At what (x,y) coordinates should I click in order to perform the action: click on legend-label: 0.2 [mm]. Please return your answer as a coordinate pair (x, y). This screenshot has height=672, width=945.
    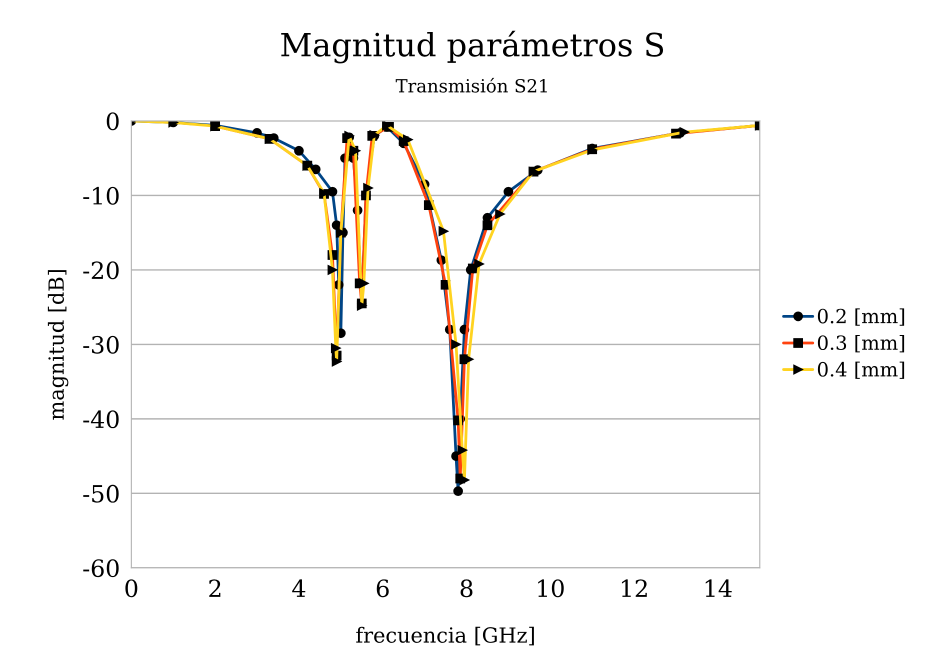
    Looking at the image, I should click on (861, 317).